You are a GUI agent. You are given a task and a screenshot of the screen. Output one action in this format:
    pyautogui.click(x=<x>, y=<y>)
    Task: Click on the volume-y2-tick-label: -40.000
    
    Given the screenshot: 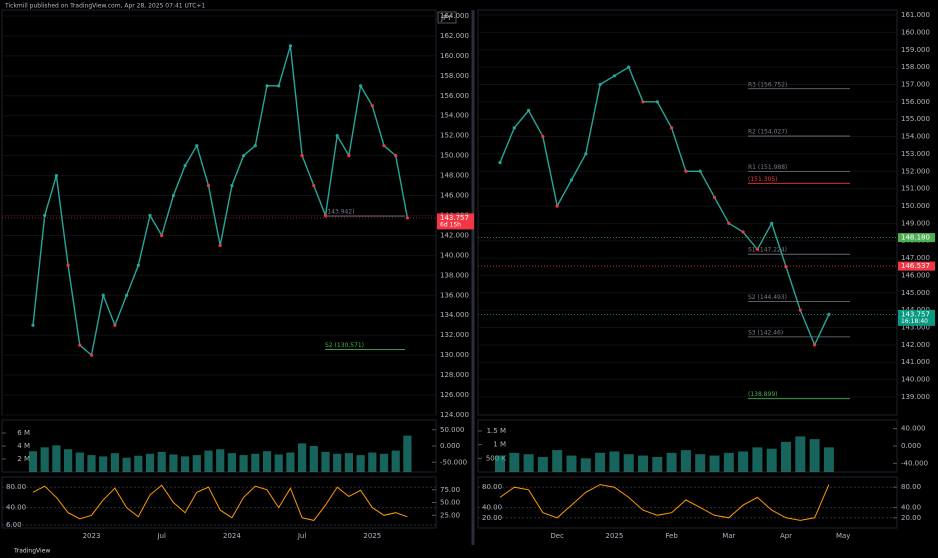 What is the action you would take?
    pyautogui.click(x=914, y=463)
    